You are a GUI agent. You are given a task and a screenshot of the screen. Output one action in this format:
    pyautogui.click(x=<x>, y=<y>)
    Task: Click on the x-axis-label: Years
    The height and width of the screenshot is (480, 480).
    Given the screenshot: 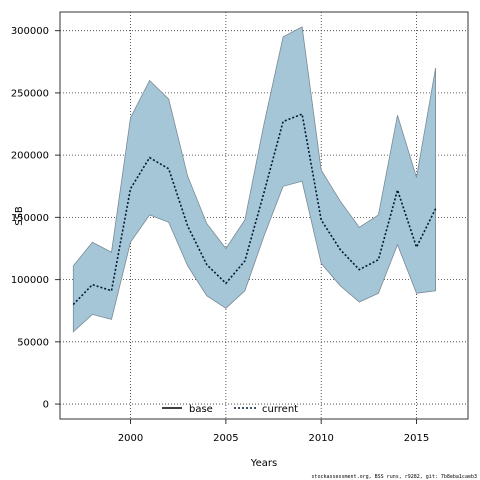 What is the action you would take?
    pyautogui.click(x=263, y=463)
    